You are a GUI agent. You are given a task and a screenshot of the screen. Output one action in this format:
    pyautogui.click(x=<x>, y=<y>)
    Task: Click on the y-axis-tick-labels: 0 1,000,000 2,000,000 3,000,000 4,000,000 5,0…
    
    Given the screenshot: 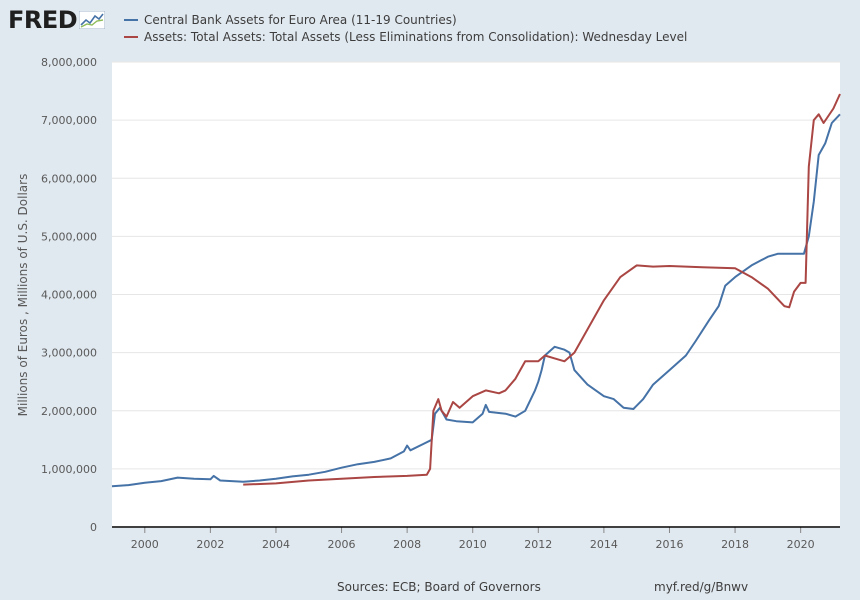 What is the action you would take?
    pyautogui.click(x=69, y=295)
    